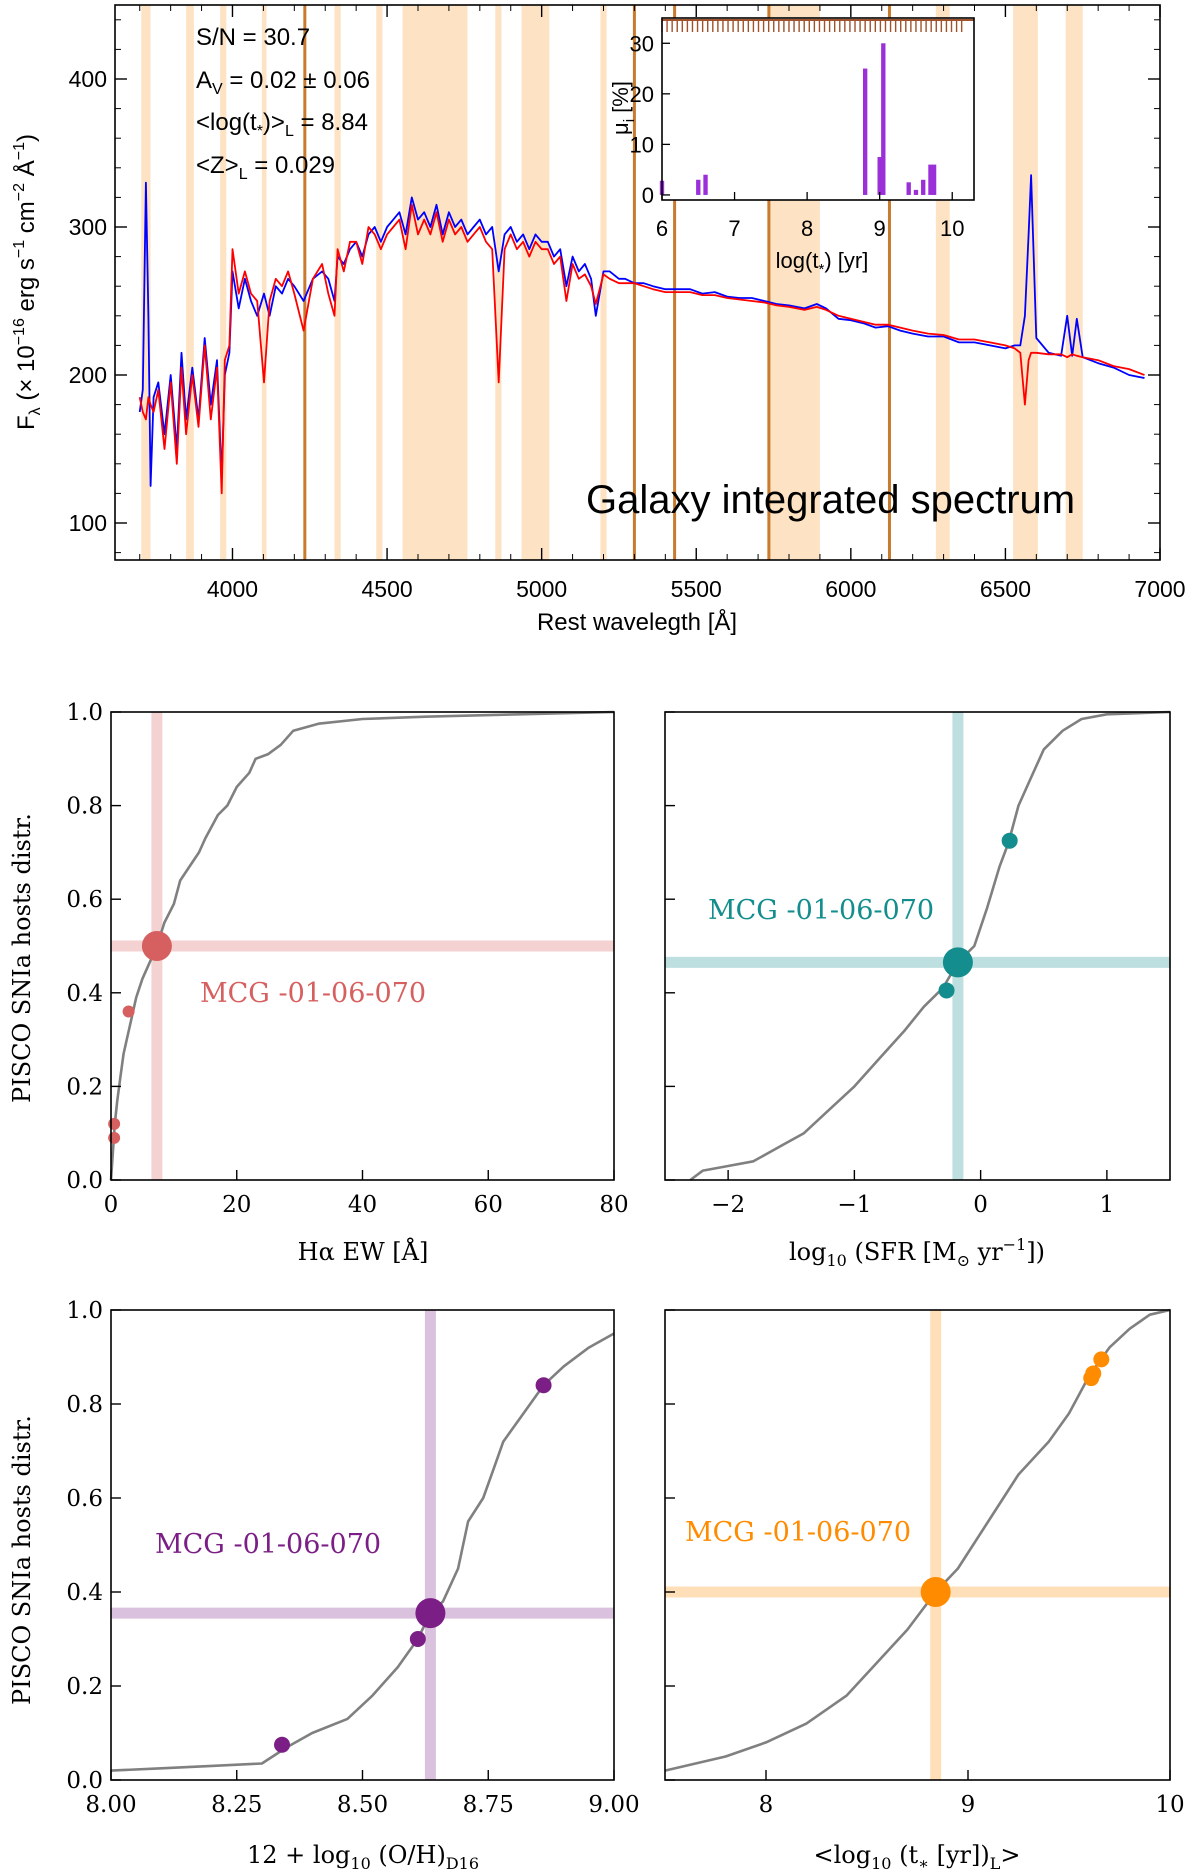 Image resolution: width=1200 pixels, height=1875 pixels. What do you see at coordinates (642, 43) in the screenshot?
I see `inset-y-tick-label: 30` at bounding box center [642, 43].